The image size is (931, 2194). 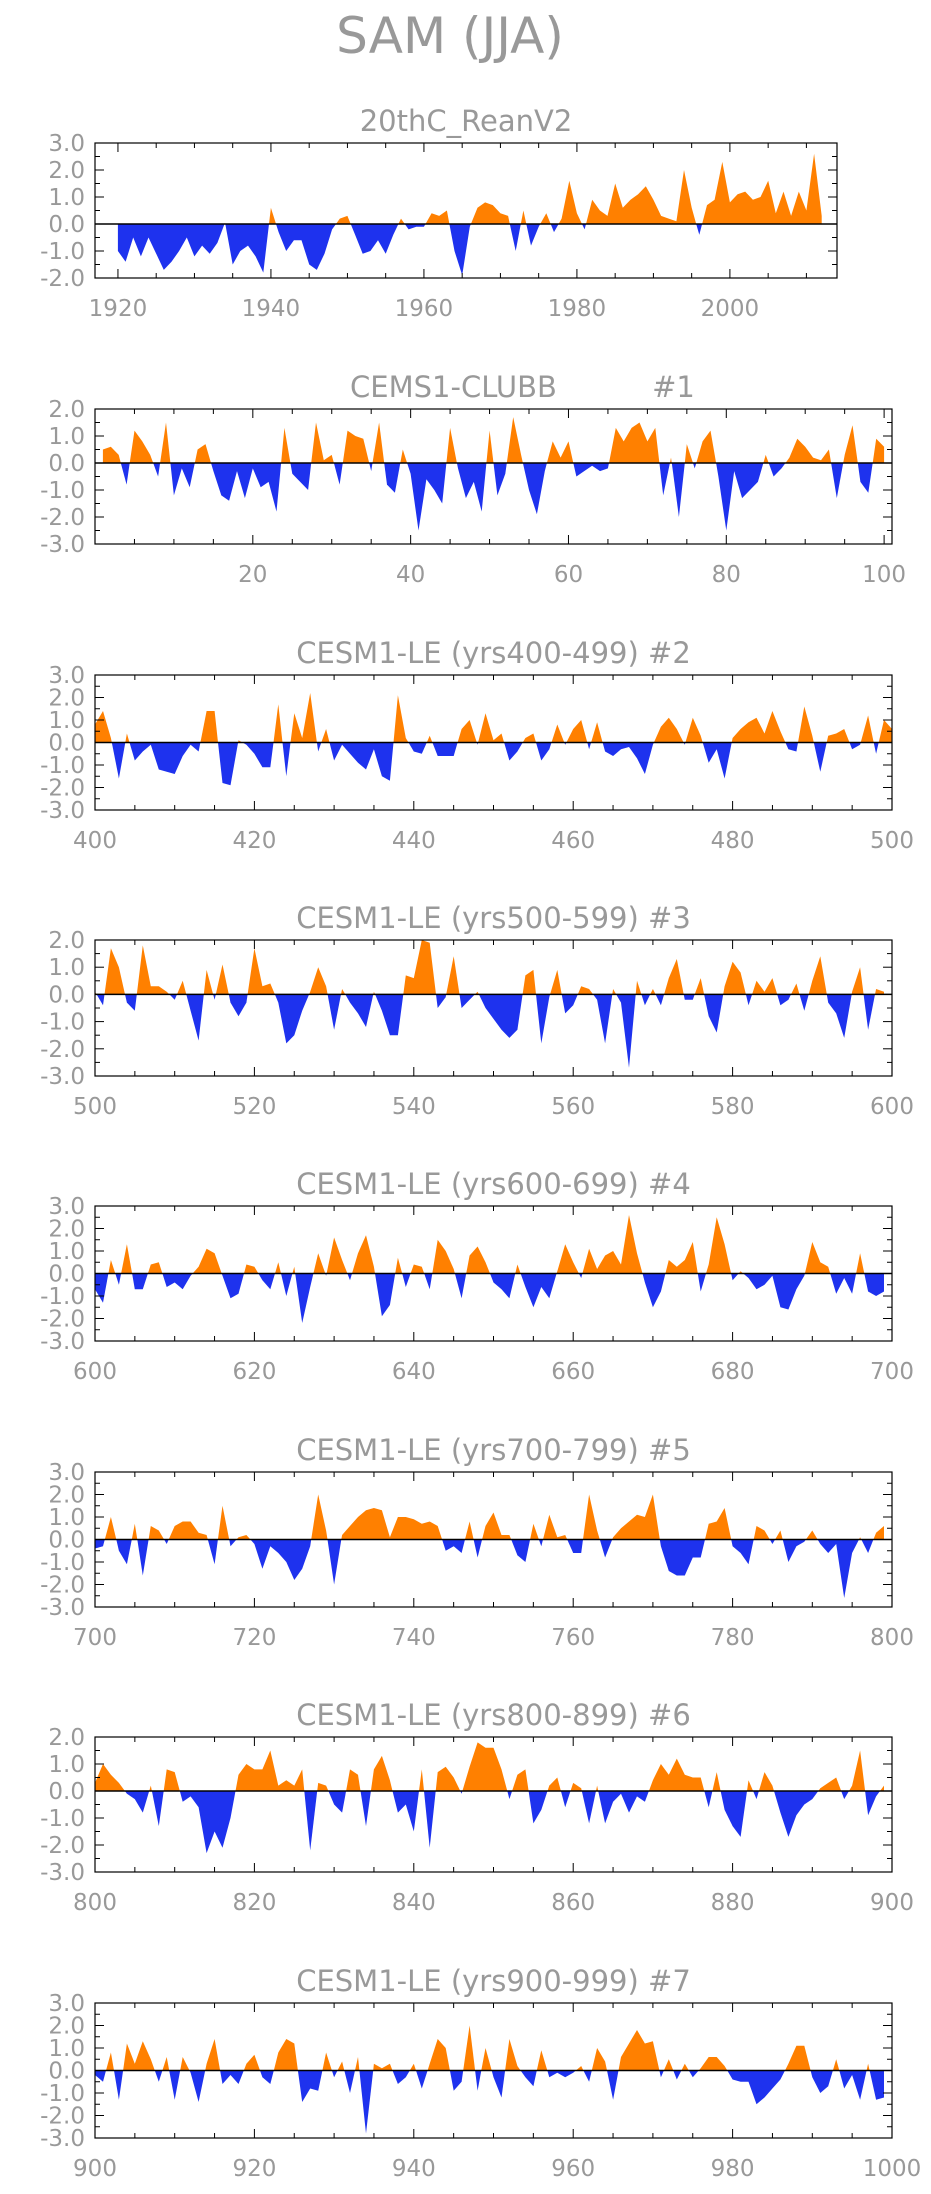 I want to click on x-tick-label: 40, so click(x=410, y=575).